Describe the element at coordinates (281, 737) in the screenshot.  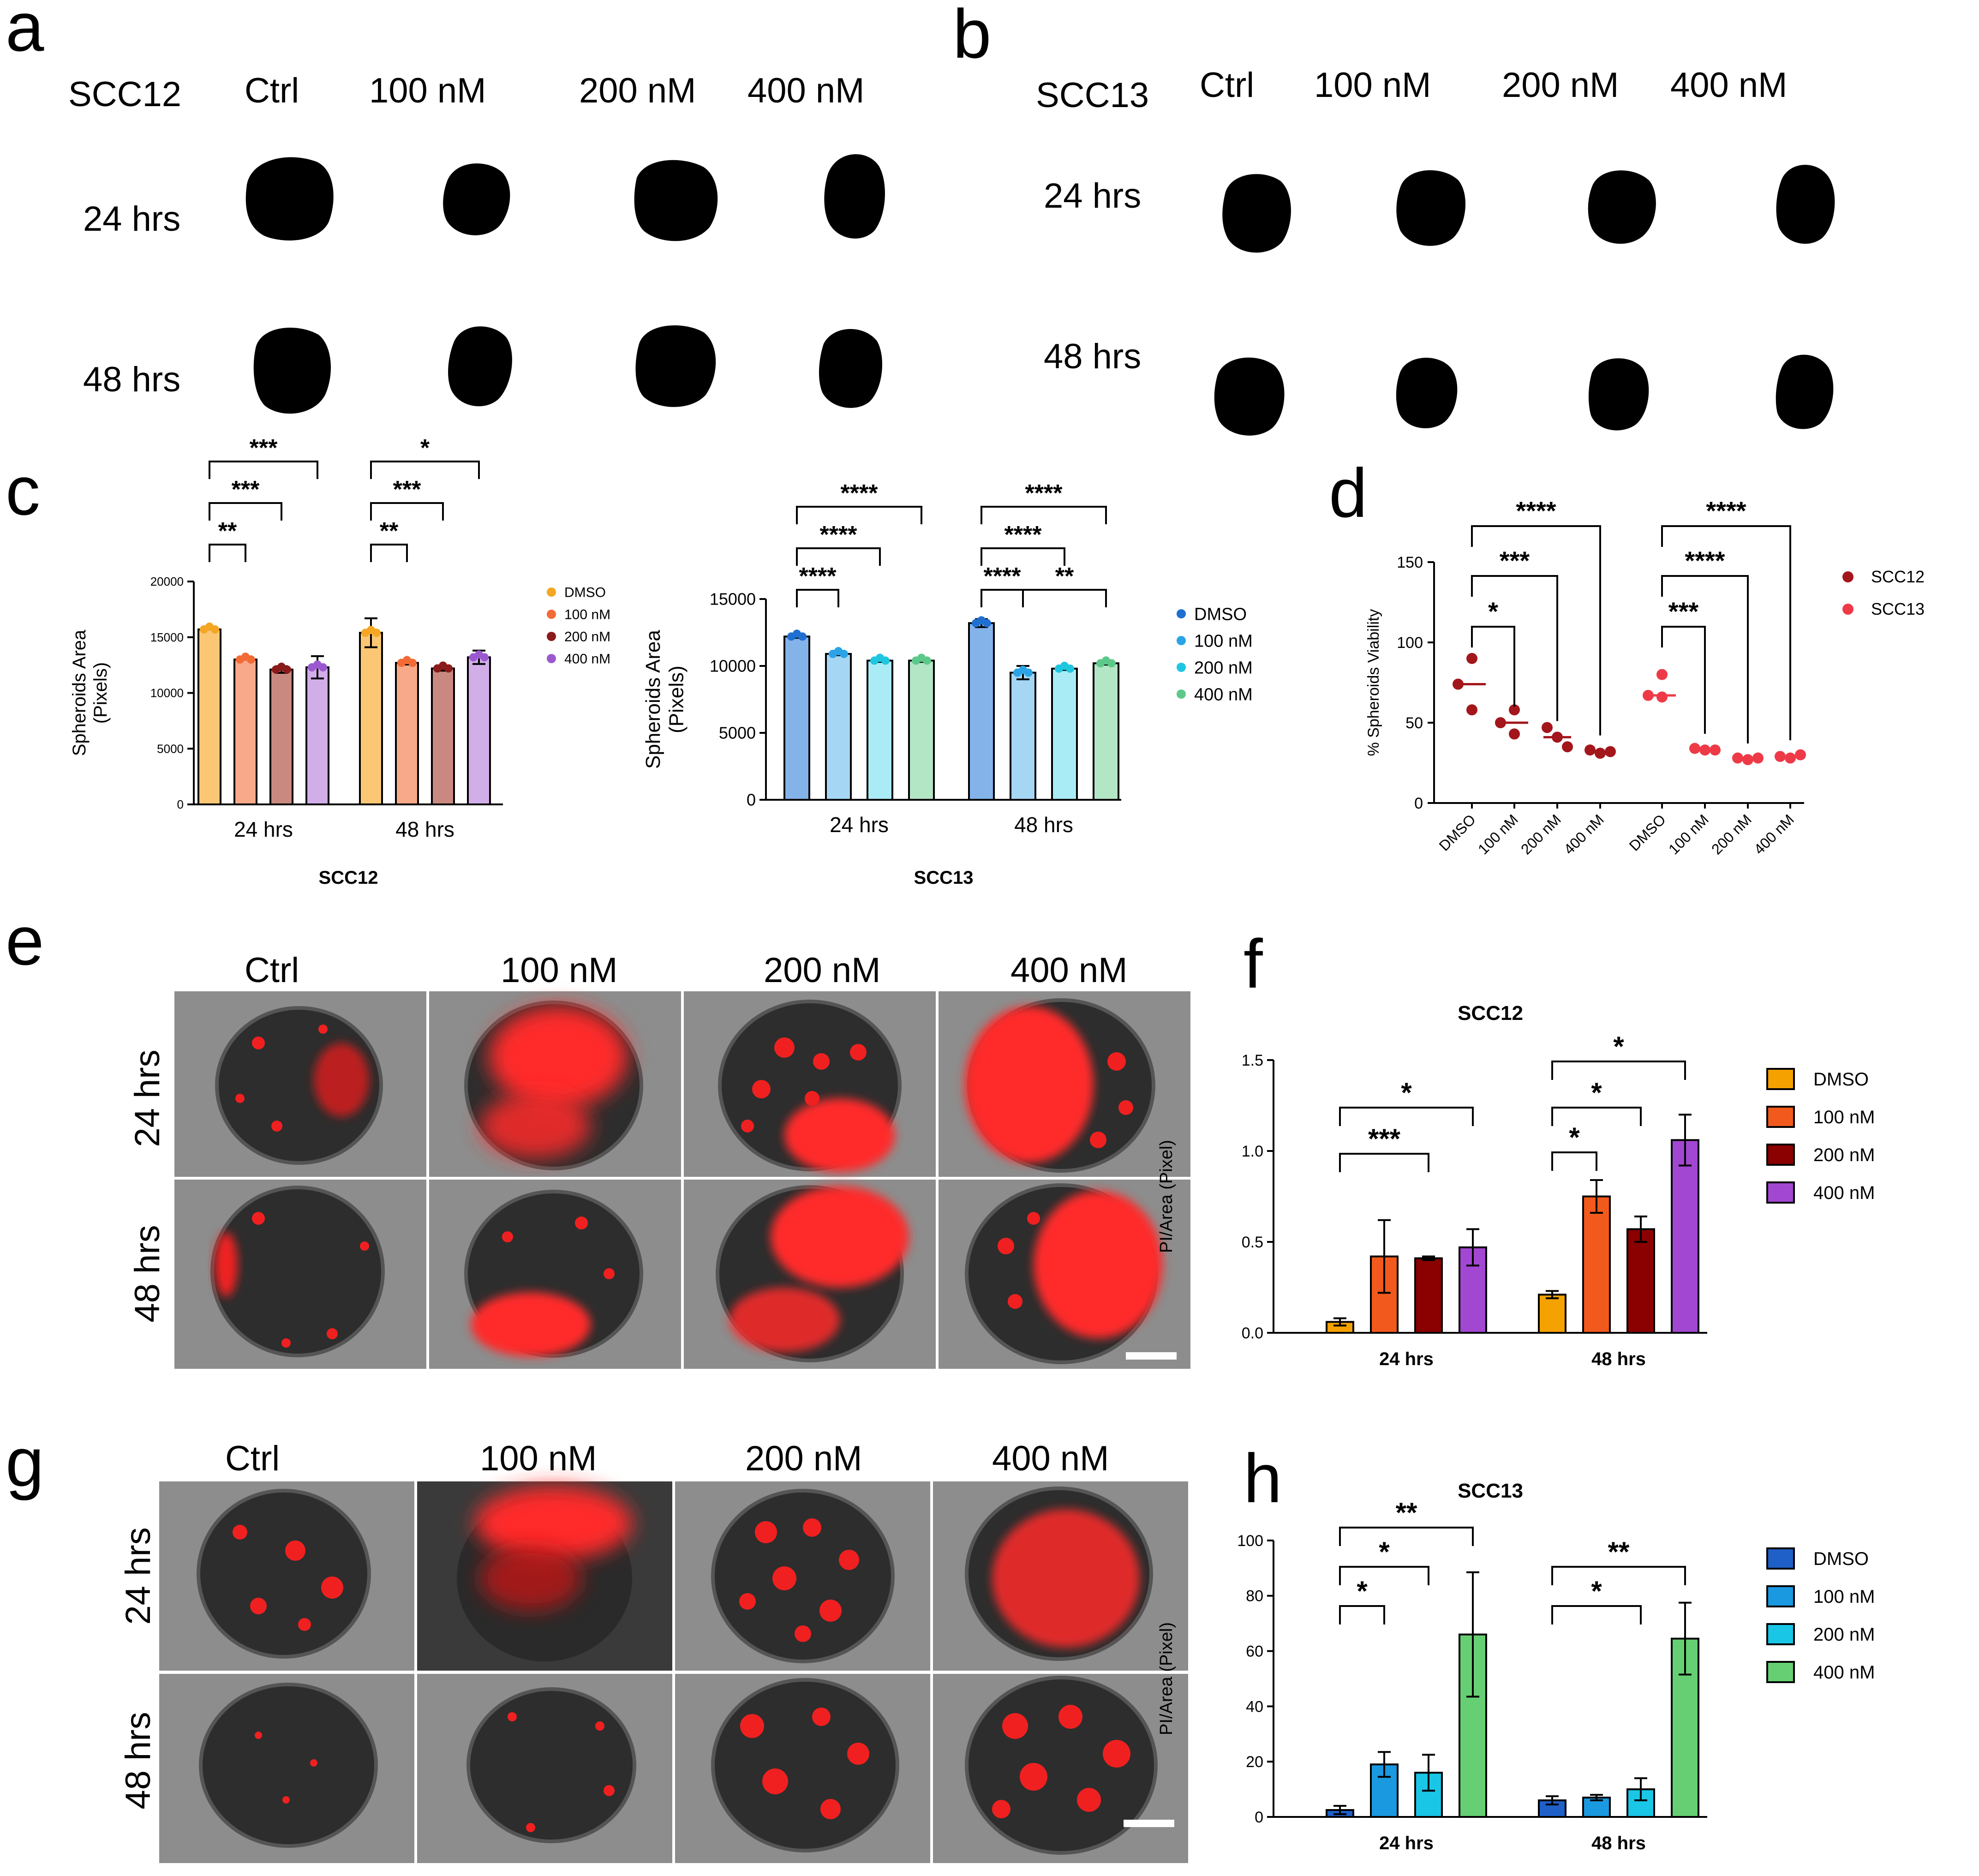
I see `bar-200-nm-24-hrs` at that location.